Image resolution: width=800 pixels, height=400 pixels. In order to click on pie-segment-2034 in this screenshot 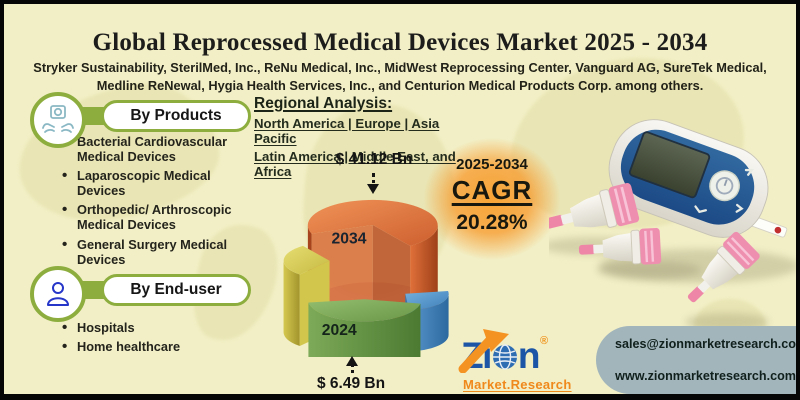, I will do `click(372, 266)`.